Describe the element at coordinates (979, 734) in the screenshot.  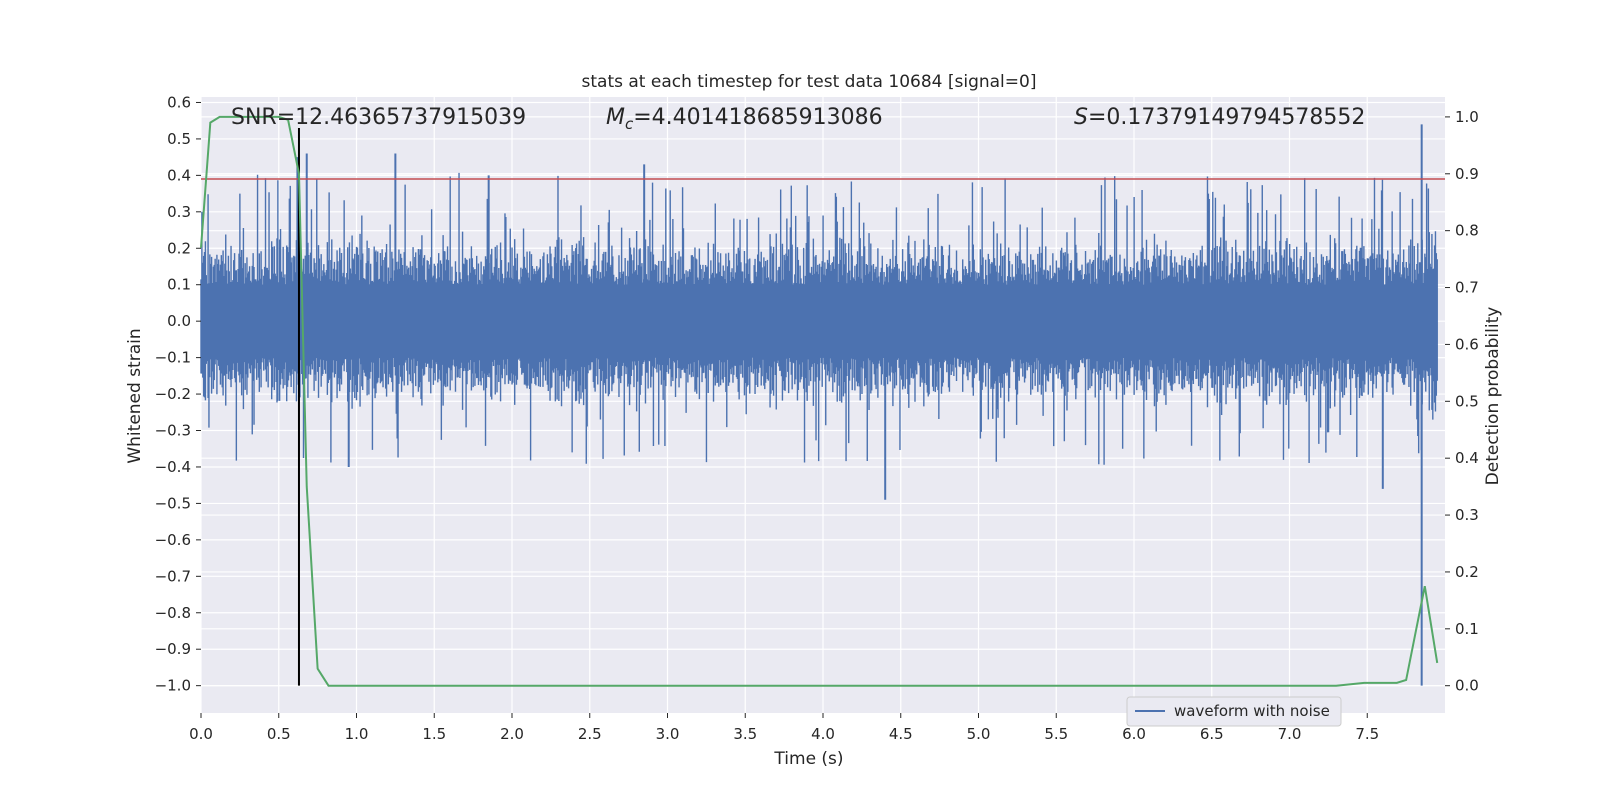
I see `x-tick-label: 5.0` at that location.